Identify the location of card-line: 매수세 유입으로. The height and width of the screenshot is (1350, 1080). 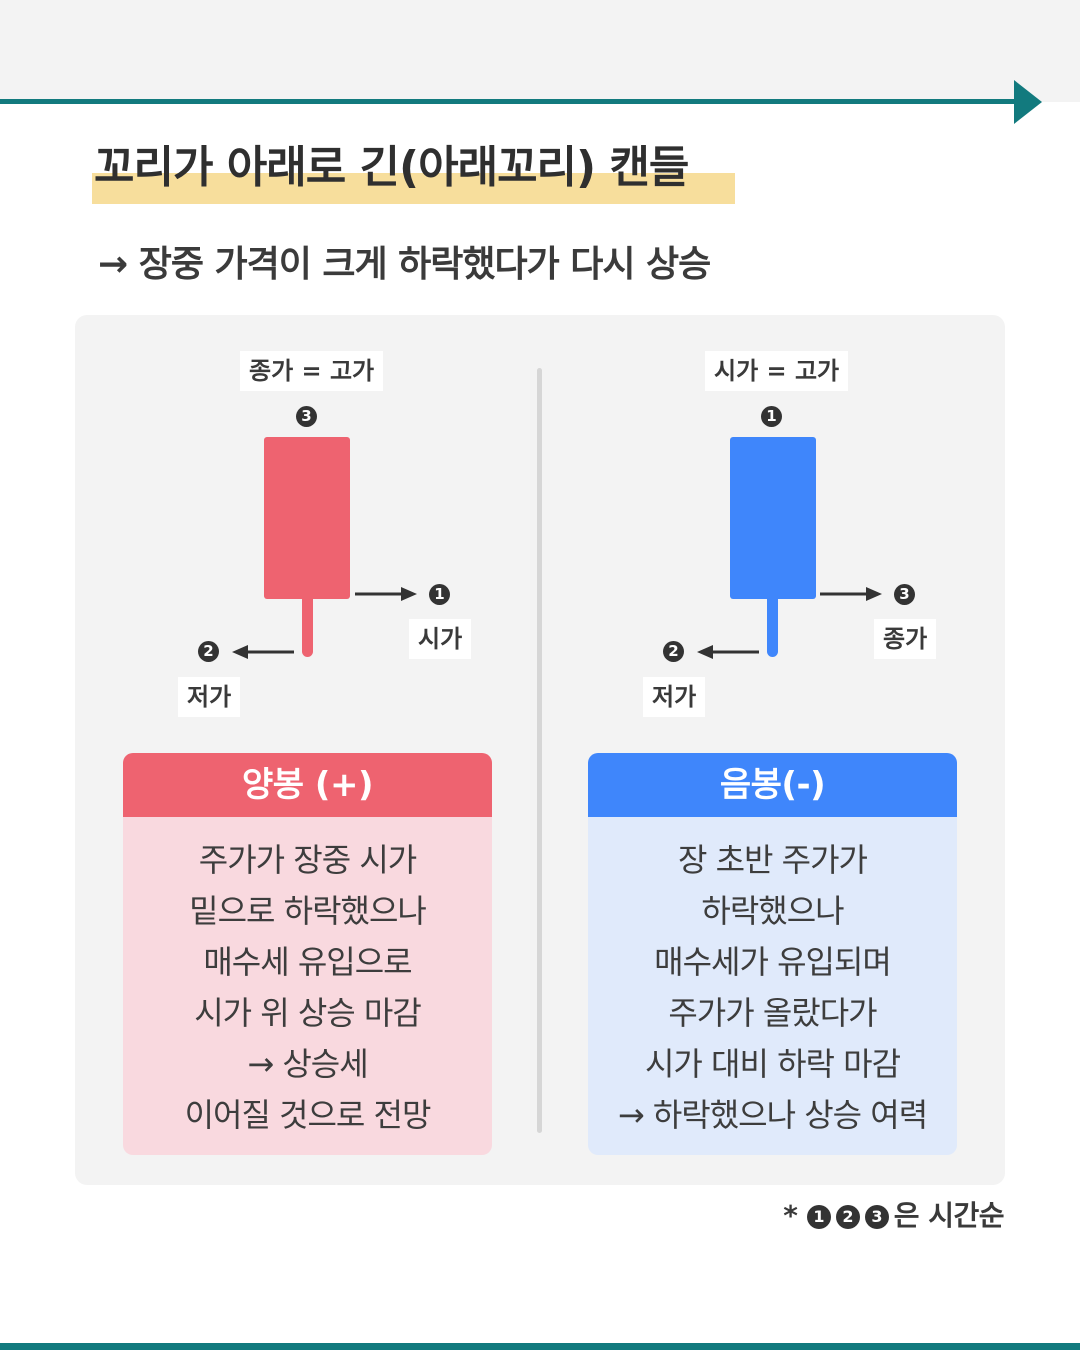
(307, 962).